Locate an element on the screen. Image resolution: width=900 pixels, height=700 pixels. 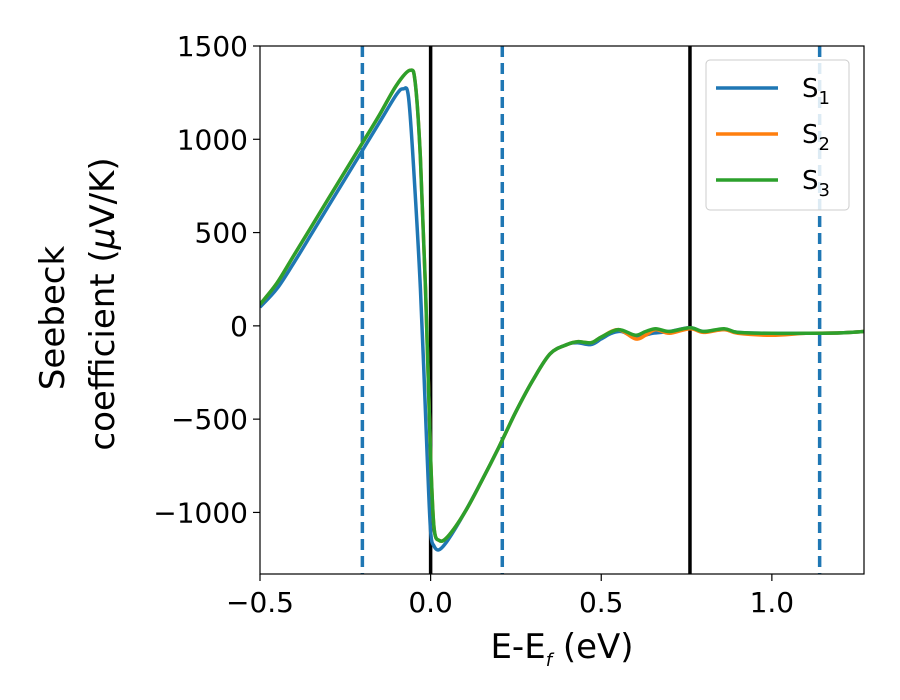
y-tick-label: 1000 is located at coordinates (212, 139).